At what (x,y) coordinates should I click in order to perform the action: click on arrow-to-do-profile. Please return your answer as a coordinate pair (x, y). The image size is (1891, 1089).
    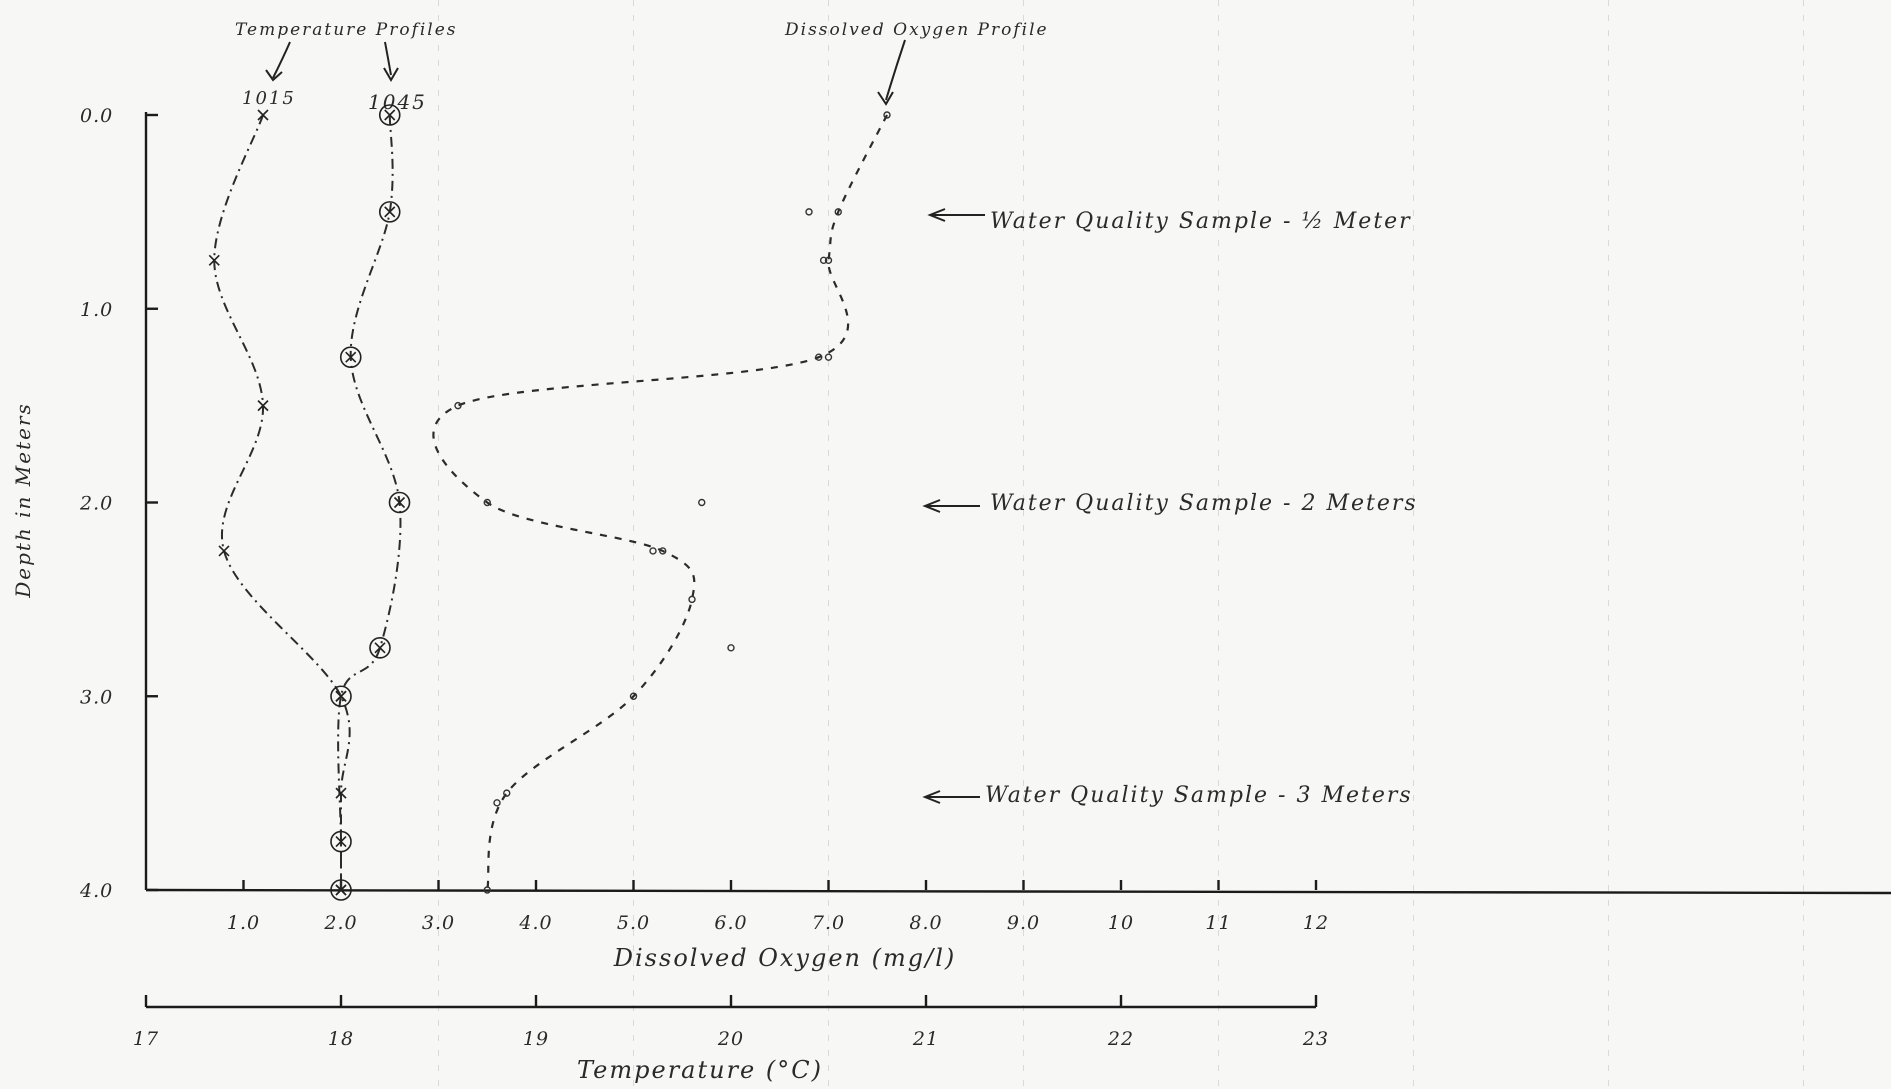
    Looking at the image, I should click on (895, 70).